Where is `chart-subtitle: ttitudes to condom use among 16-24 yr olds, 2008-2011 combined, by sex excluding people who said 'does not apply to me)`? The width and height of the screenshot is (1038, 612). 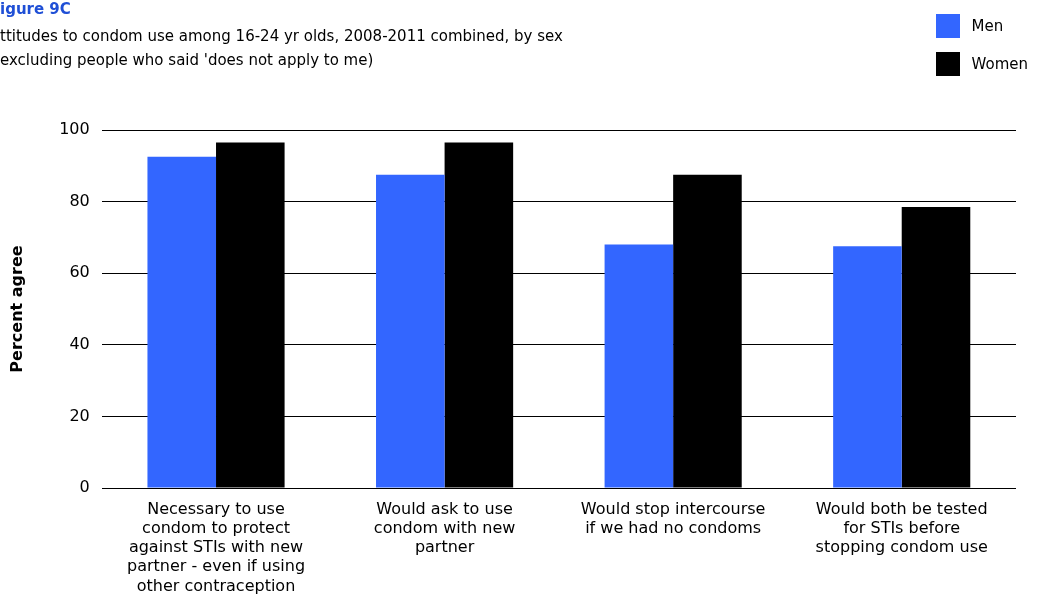 chart-subtitle: ttitudes to condom use among 16-24 yr olds, 2008-2011 combined, by sex excluding people who said 'does not apply to me) is located at coordinates (281, 48).